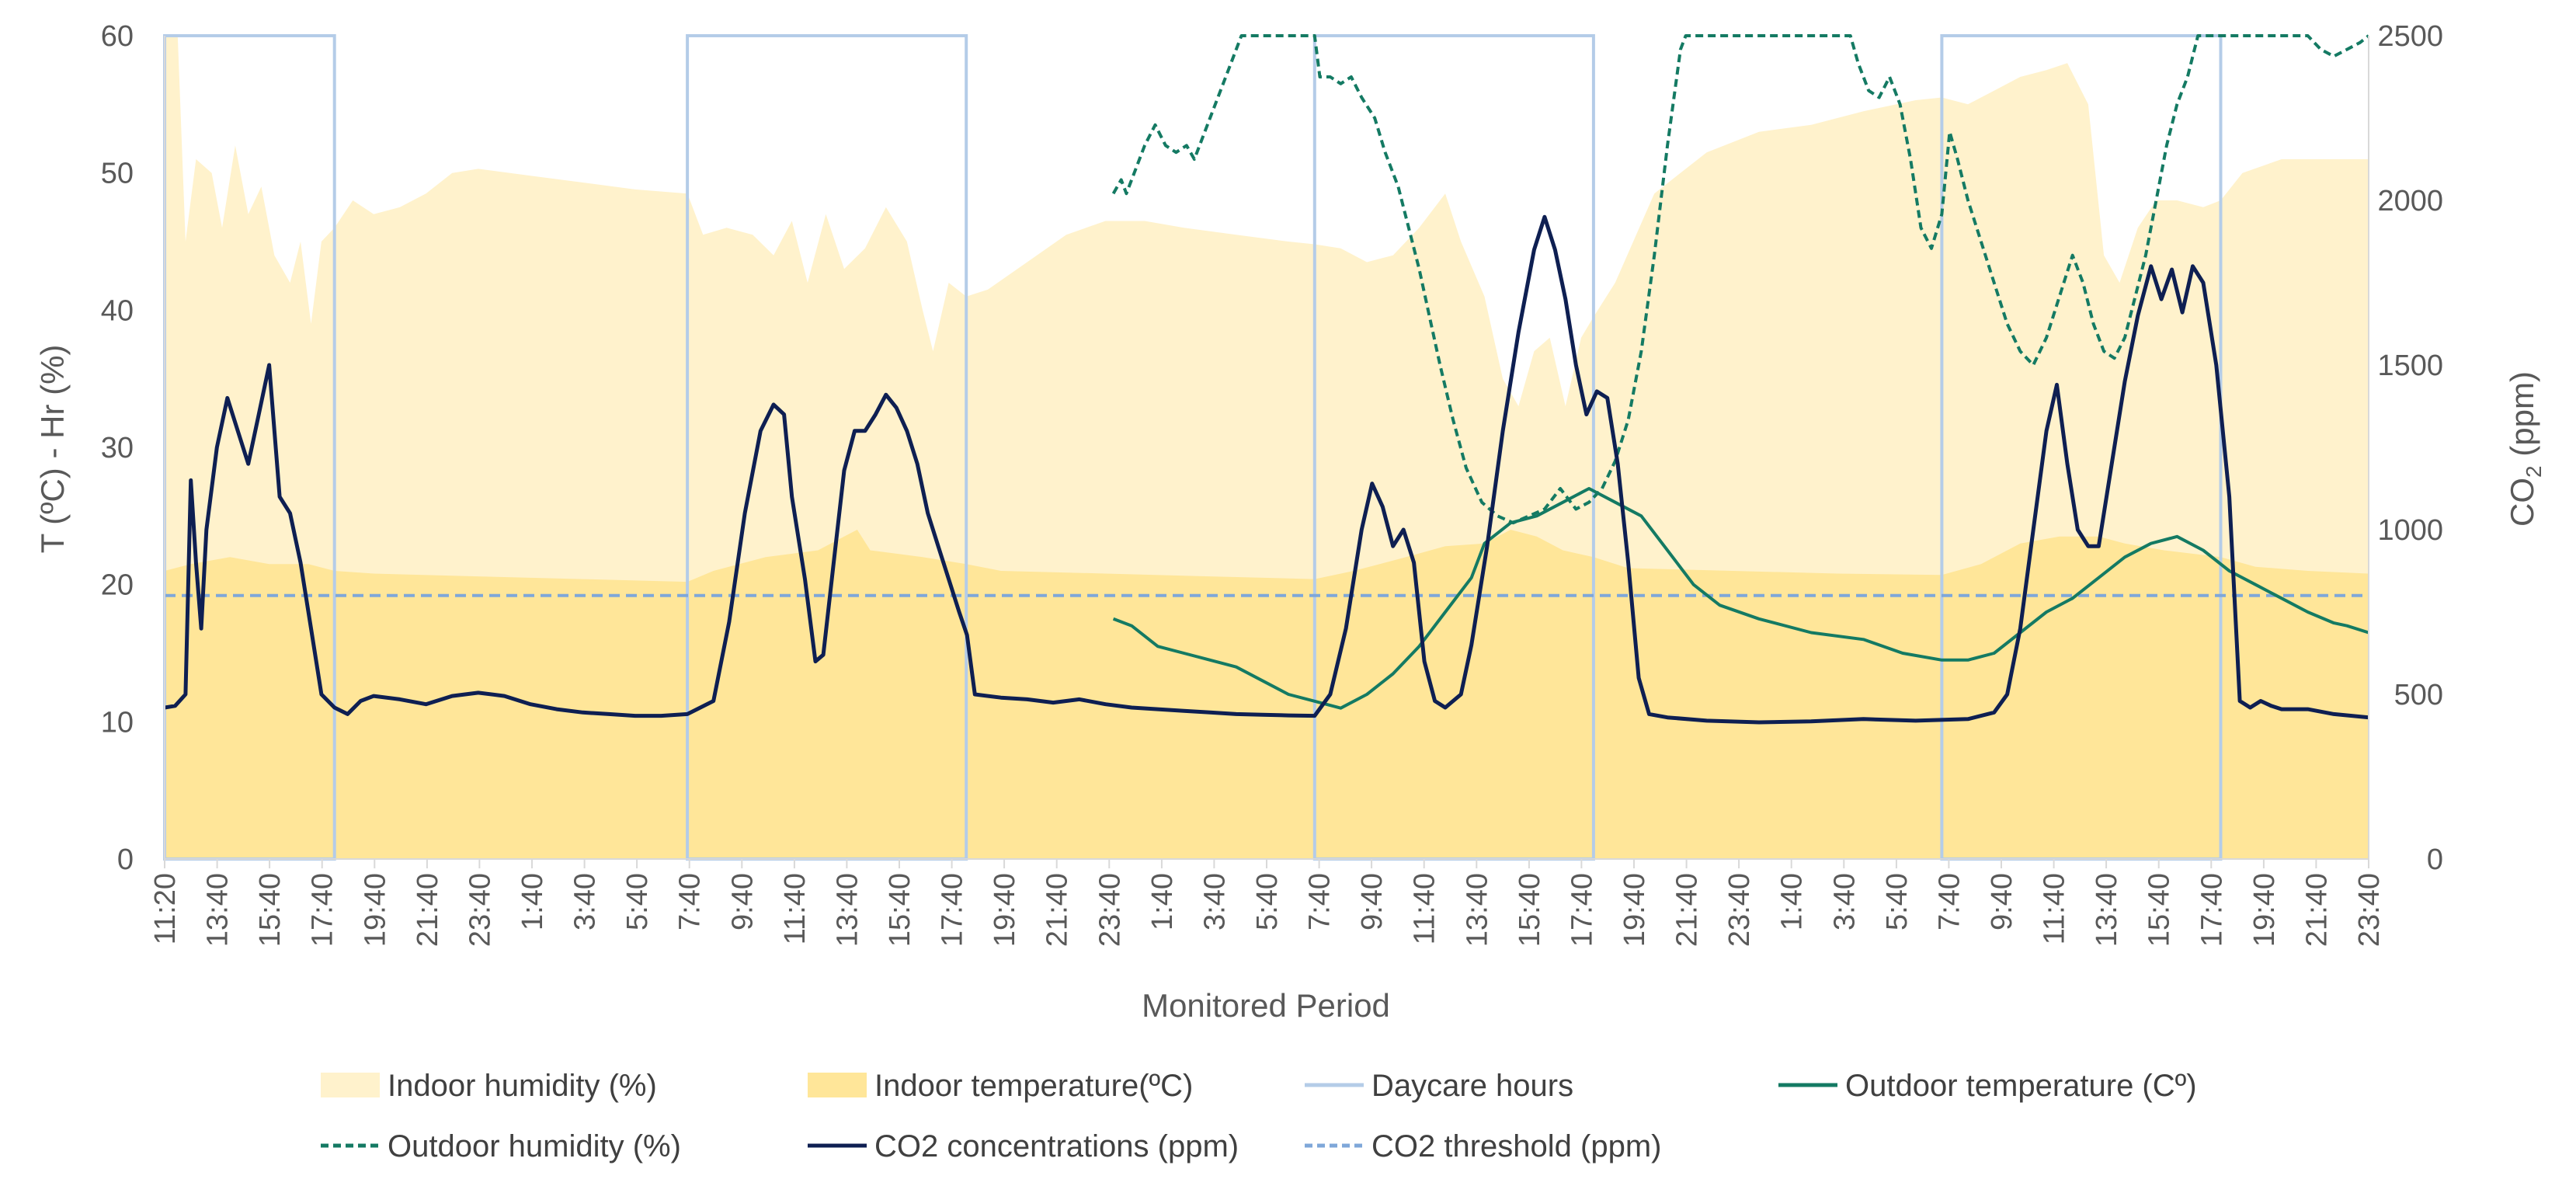 The height and width of the screenshot is (1193, 2576). What do you see at coordinates (2410, 366) in the screenshot?
I see `y-right-tick-1500: 1500` at bounding box center [2410, 366].